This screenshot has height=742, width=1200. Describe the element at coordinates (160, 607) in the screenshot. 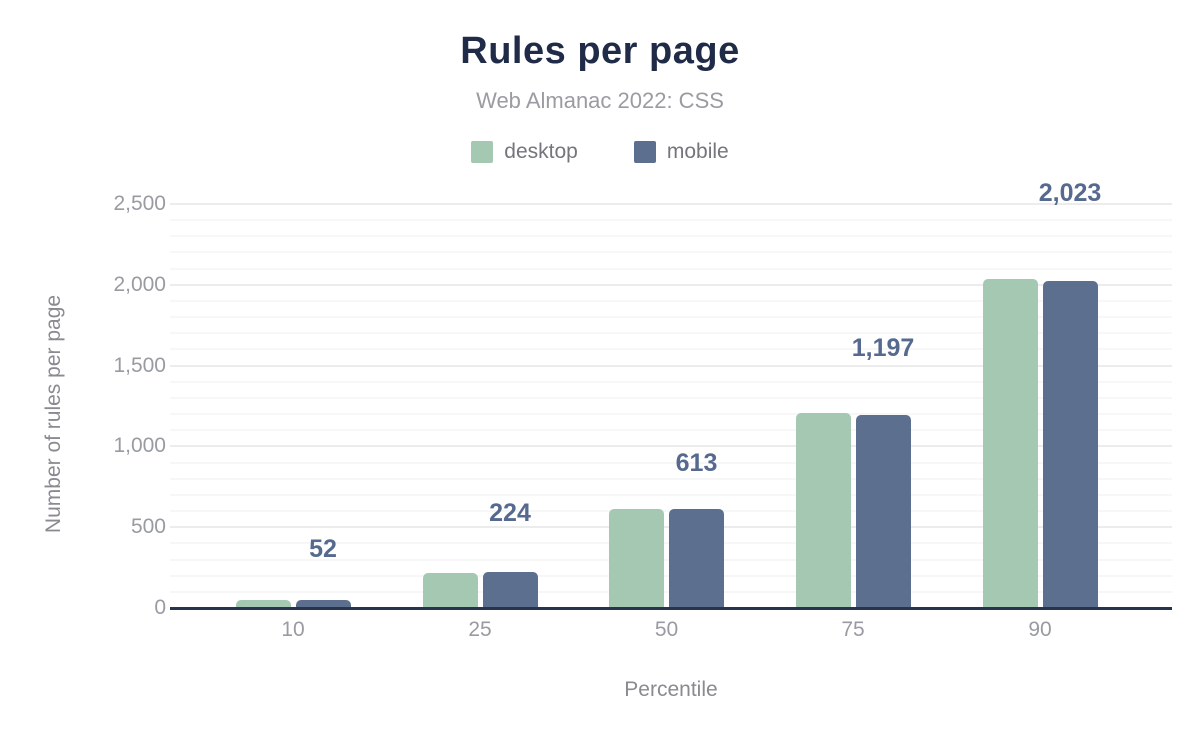

I see `y-tick-0: 0` at that location.